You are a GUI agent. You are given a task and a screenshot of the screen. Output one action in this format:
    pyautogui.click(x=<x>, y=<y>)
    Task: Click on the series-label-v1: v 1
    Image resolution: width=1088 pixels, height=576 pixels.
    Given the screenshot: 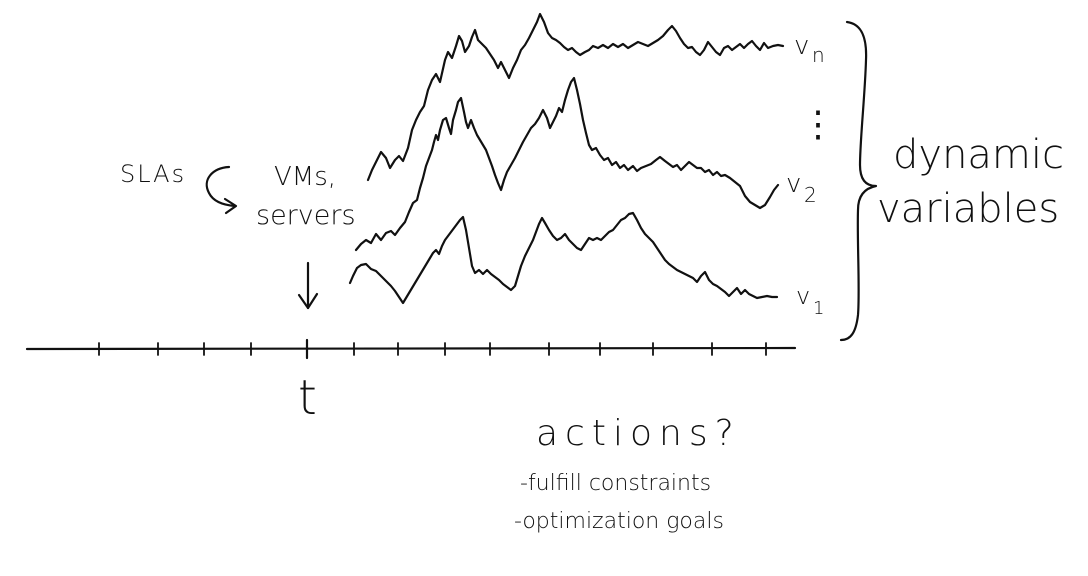 What is the action you would take?
    pyautogui.click(x=810, y=300)
    